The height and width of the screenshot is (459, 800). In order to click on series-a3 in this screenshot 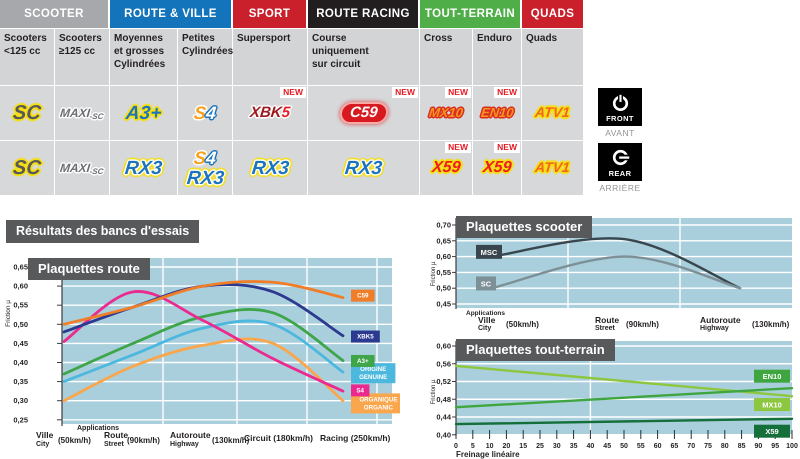, I will do `click(203, 342)`.